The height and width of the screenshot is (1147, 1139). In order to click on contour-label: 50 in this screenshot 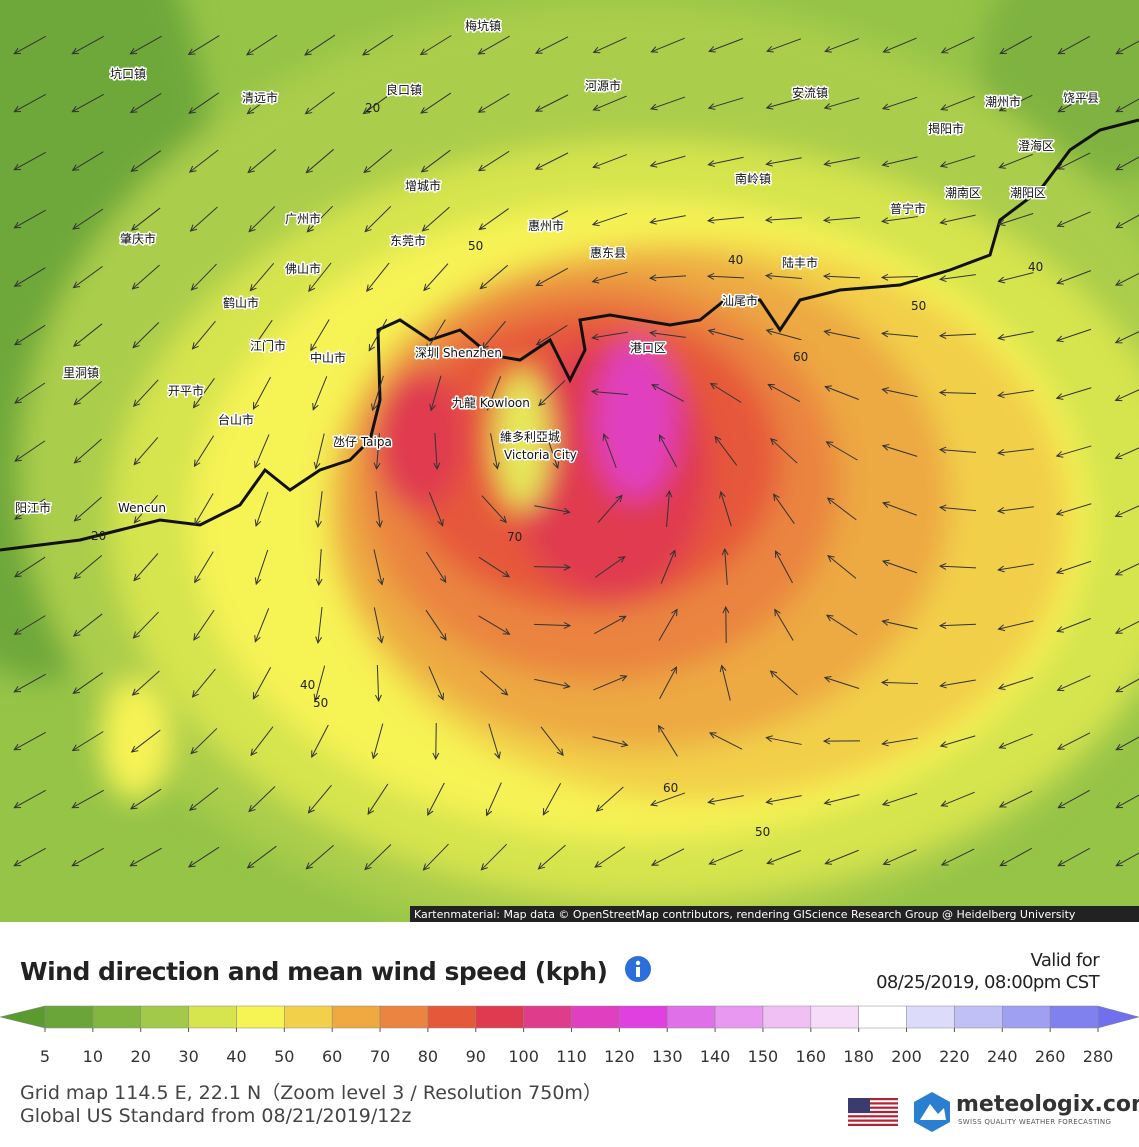, I will do `click(320, 703)`.